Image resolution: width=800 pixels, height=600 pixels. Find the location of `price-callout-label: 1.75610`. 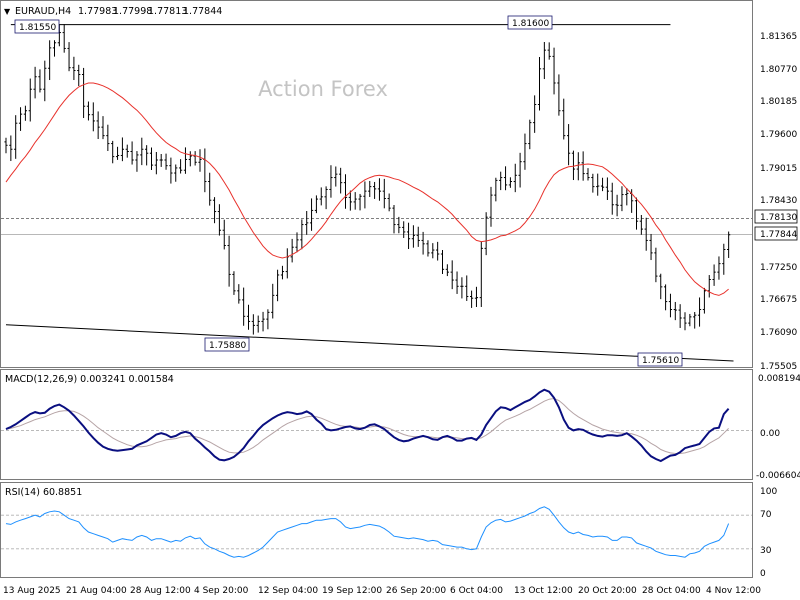

price-callout-label: 1.75610 is located at coordinates (660, 361).